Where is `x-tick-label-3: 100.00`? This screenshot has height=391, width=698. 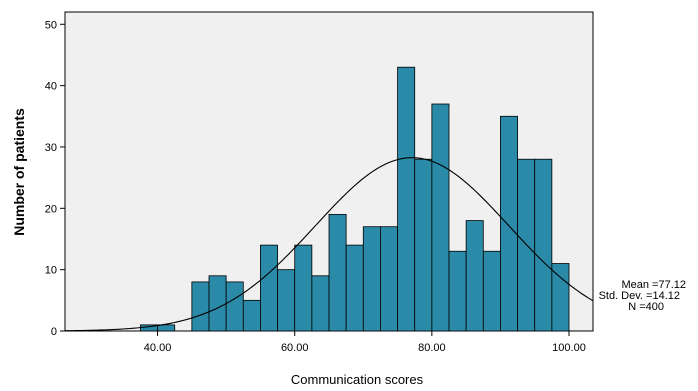
x-tick-label-3: 100.00 is located at coordinates (569, 348).